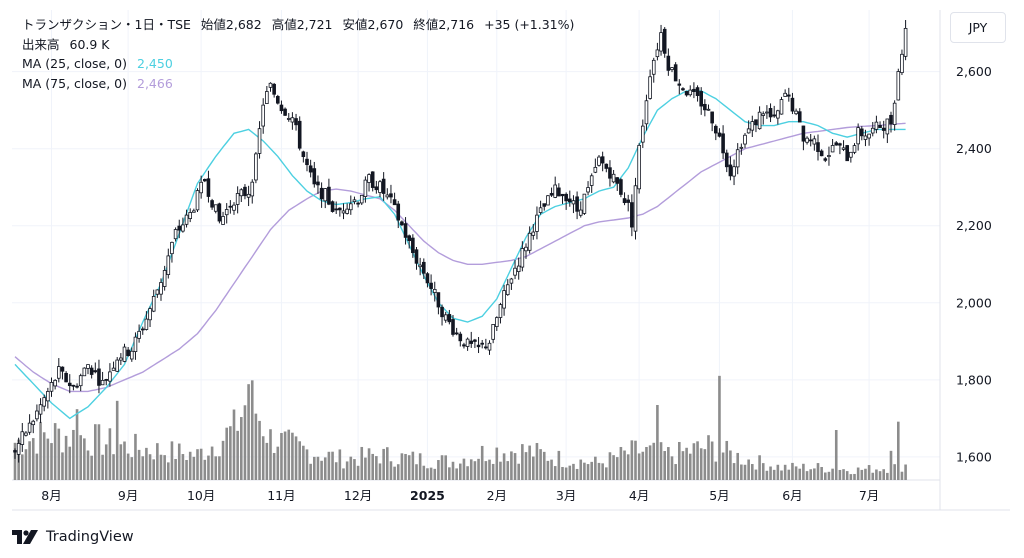  I want to click on tradingview-brand: TradingView, so click(73, 537).